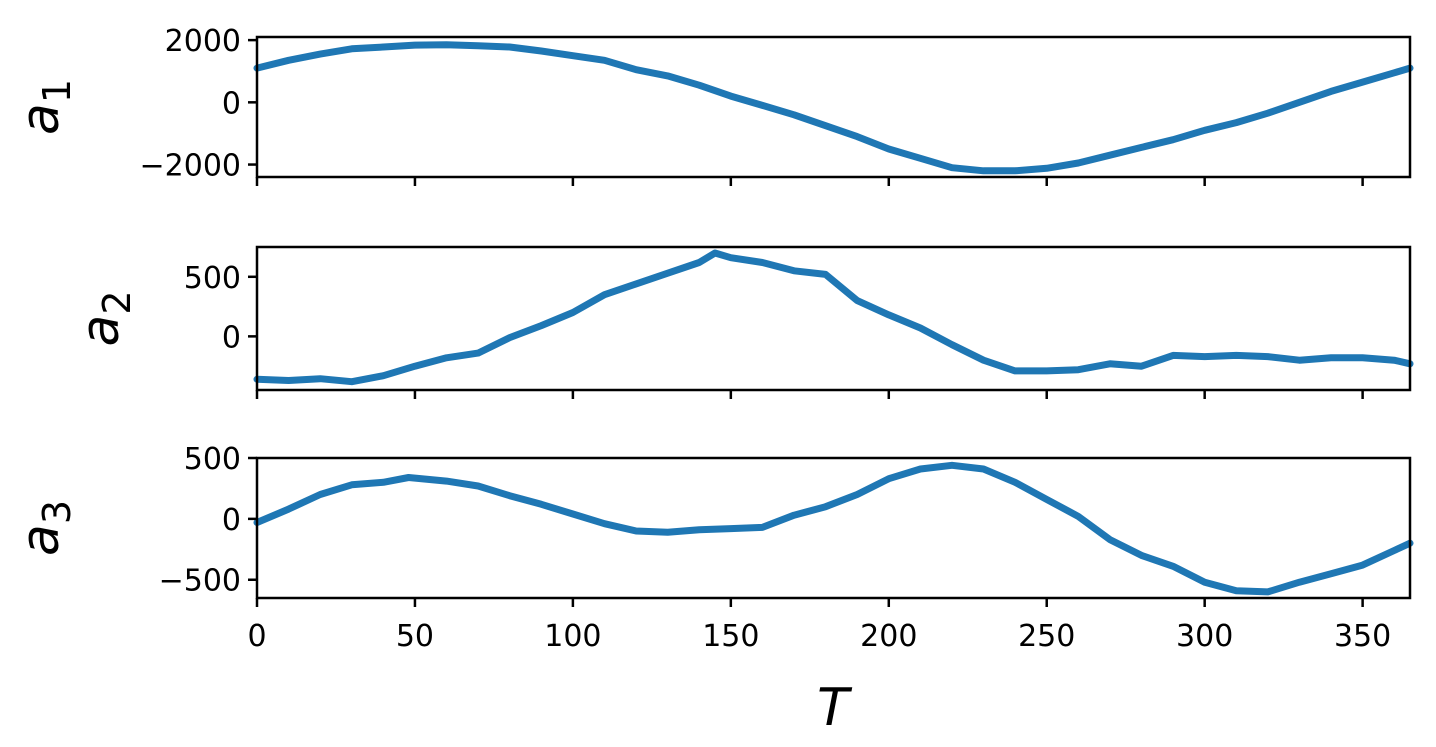 Image resolution: width=1436 pixels, height=747 pixels. I want to click on y-axis-label-main-3: a, so click(41, 540).